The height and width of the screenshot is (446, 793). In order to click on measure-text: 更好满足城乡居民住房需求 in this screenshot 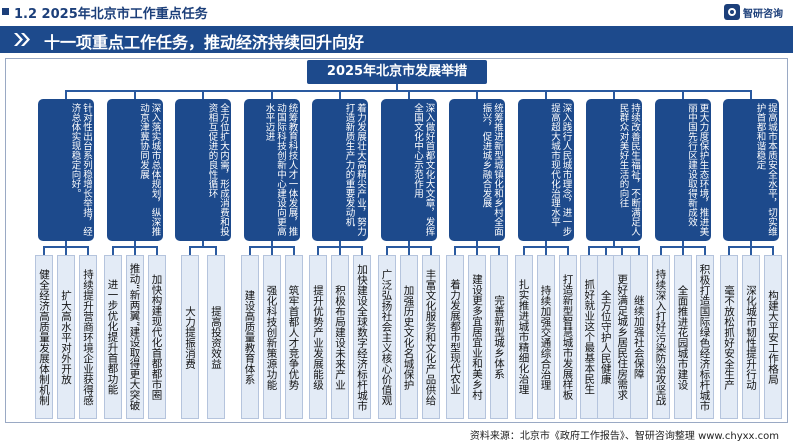, I will do `click(622, 337)`.